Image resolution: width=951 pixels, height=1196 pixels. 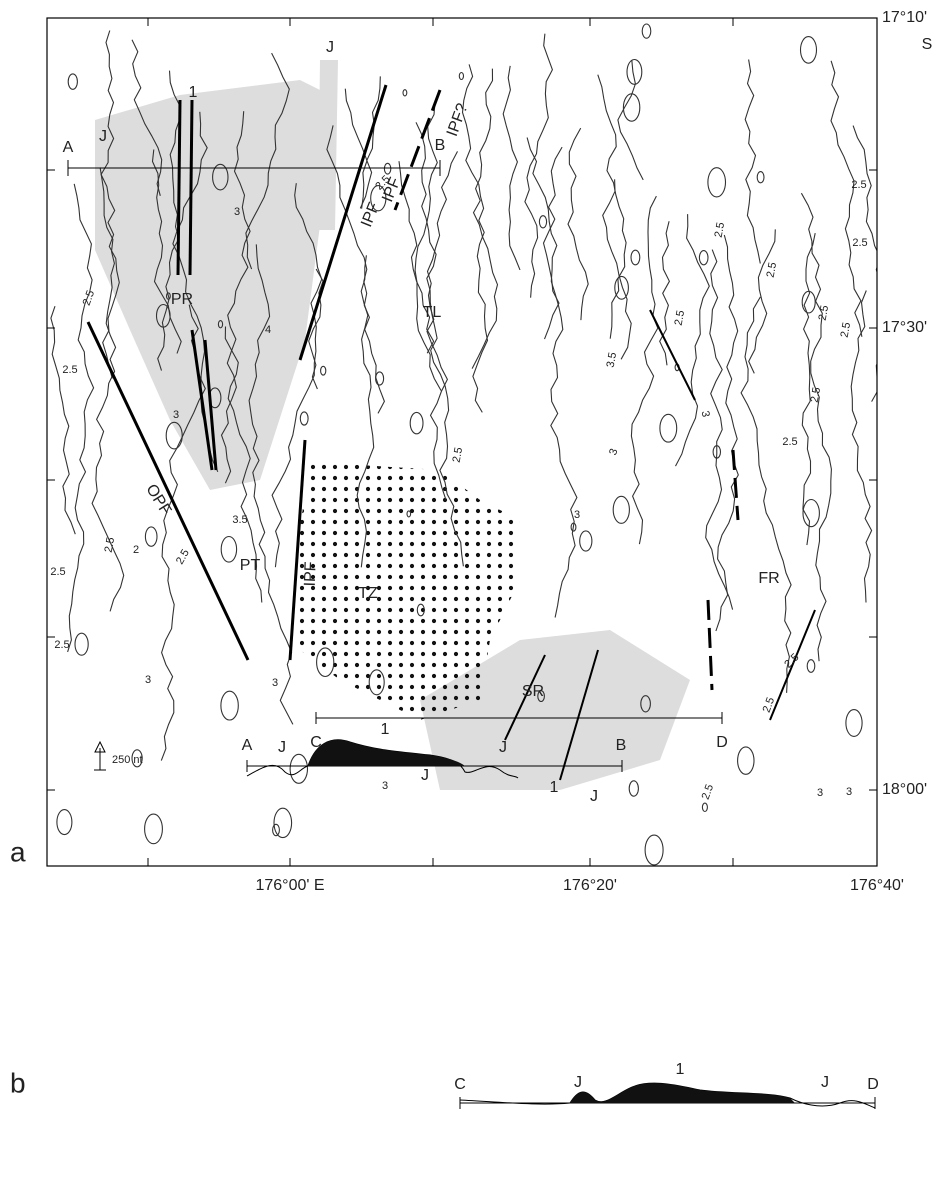 What do you see at coordinates (311, 574) in the screenshot?
I see `map-label: IPF` at bounding box center [311, 574].